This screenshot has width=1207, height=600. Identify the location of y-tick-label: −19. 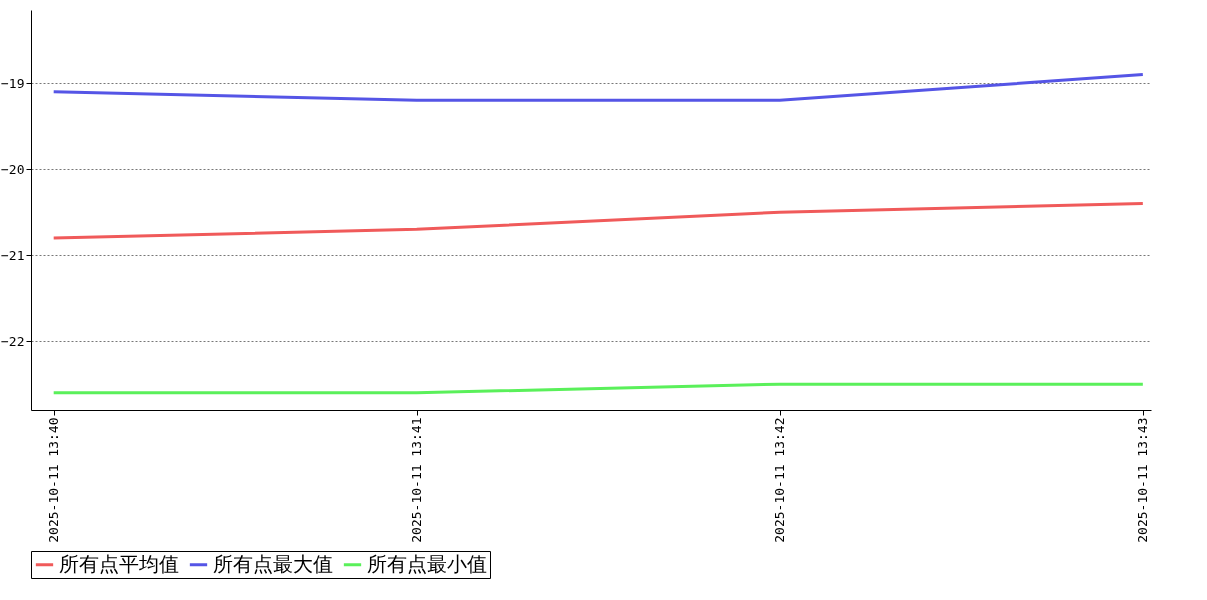
(13, 83).